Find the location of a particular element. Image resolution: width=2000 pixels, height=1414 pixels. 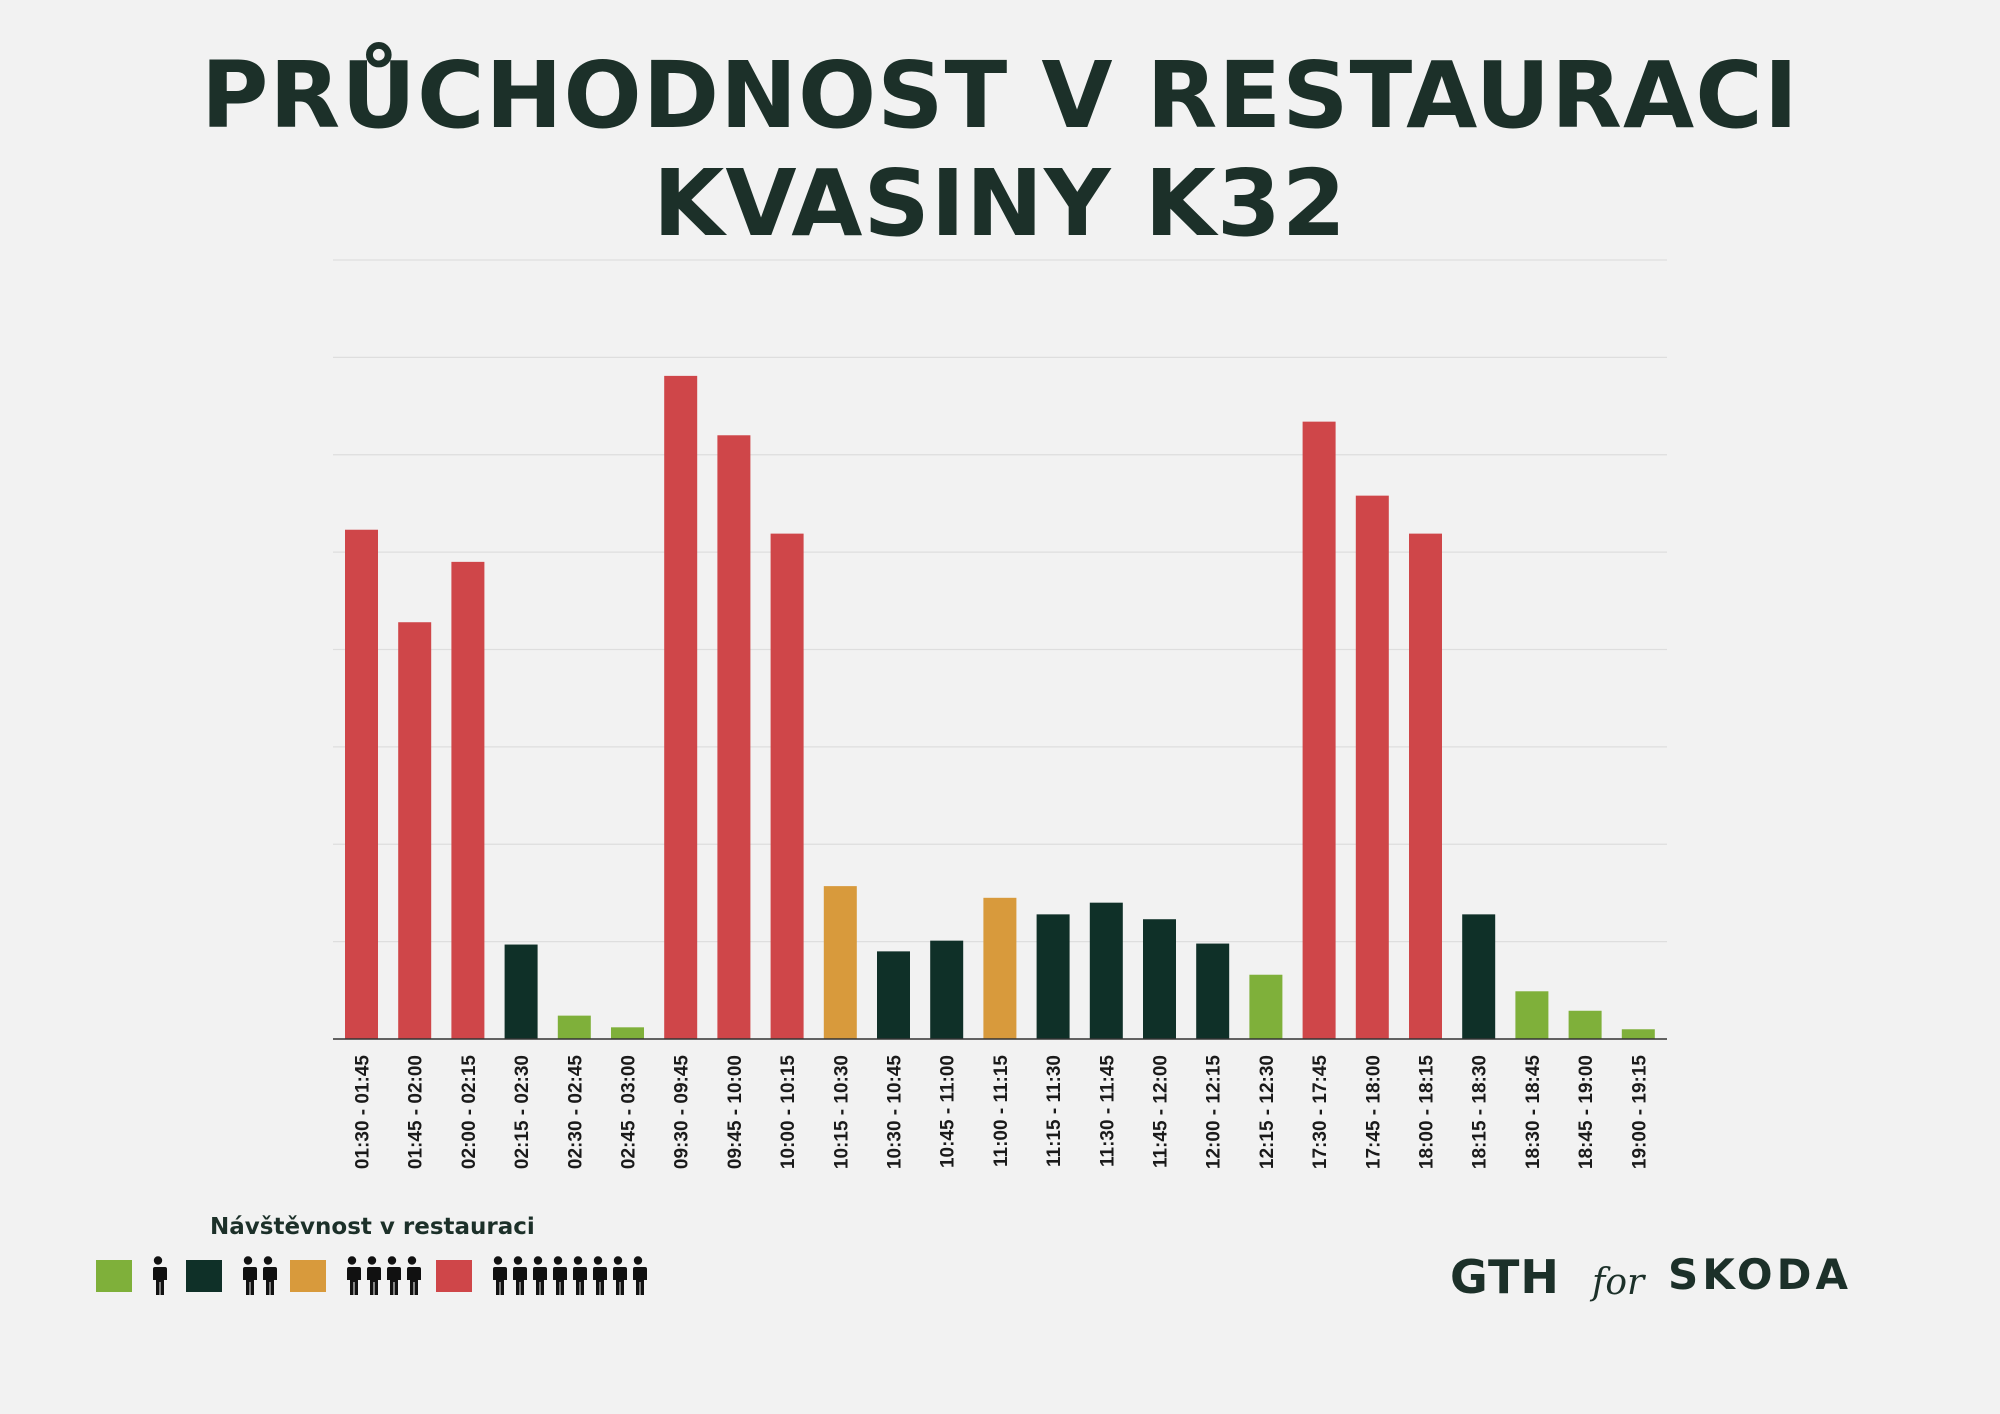

x-tick-label: 11:00 - 11:15 is located at coordinates (1001, 1111).